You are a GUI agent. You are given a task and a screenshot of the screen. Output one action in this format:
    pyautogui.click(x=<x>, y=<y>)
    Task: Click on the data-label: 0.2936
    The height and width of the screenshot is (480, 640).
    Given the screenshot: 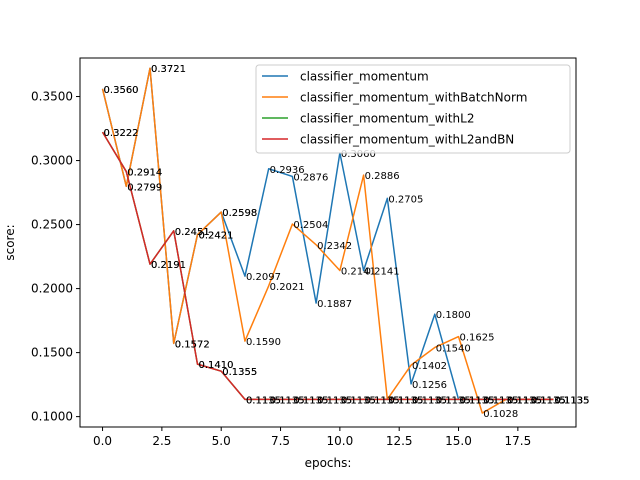 What is the action you would take?
    pyautogui.click(x=287, y=170)
    